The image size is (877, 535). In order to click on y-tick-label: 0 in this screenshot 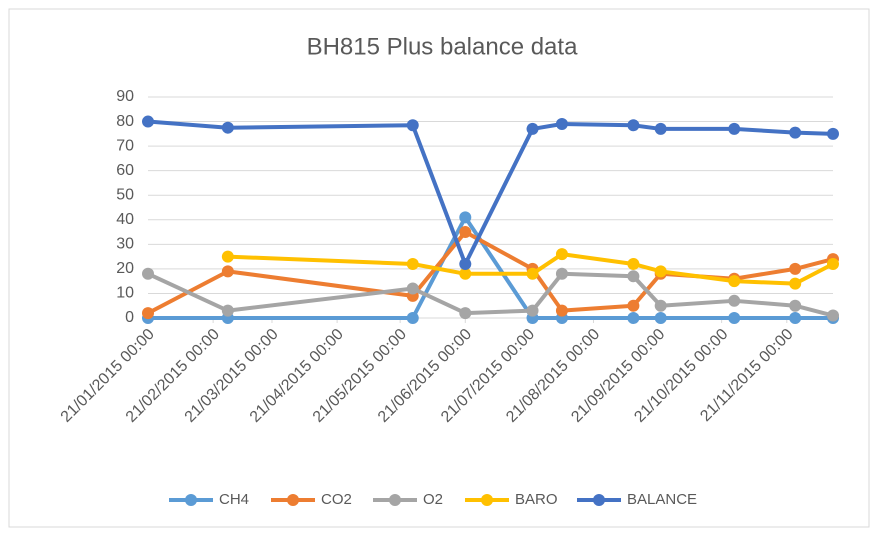, I will do `click(129, 317)`.